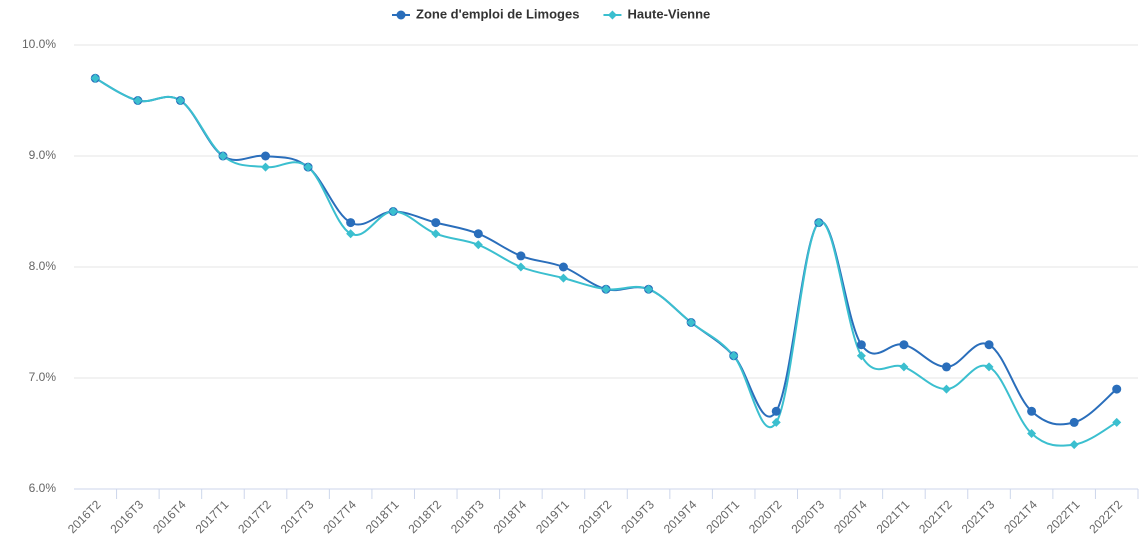 The width and height of the screenshot is (1142, 544). I want to click on legend-item: Haute-Vienne, so click(656, 13).